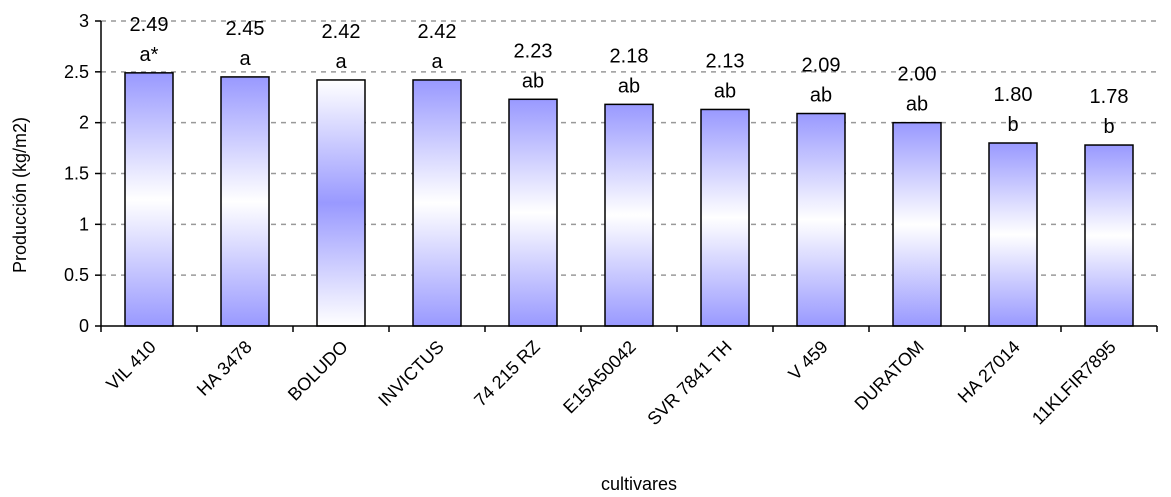  I want to click on value-label: 2.49, so click(149, 25).